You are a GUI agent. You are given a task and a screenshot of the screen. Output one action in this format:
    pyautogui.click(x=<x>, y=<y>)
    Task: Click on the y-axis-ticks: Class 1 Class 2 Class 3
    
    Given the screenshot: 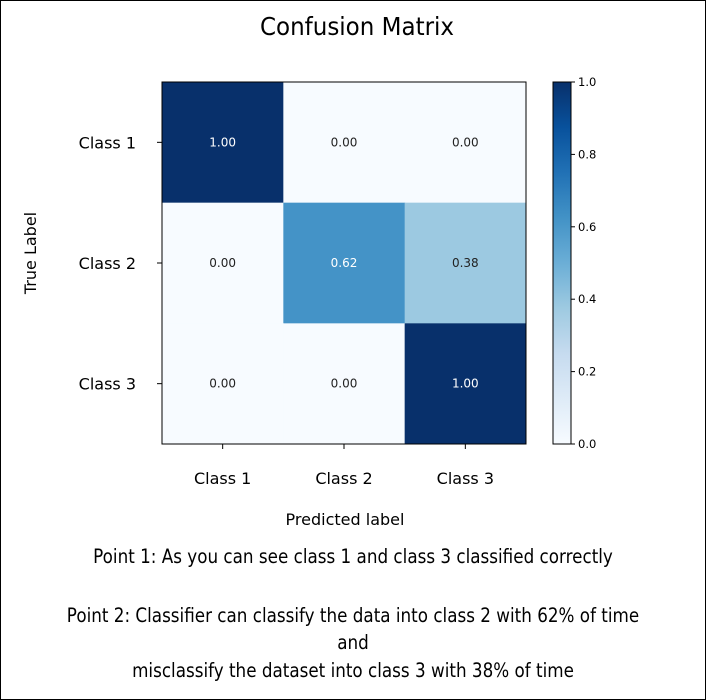 What is the action you would take?
    pyautogui.click(x=120, y=263)
    